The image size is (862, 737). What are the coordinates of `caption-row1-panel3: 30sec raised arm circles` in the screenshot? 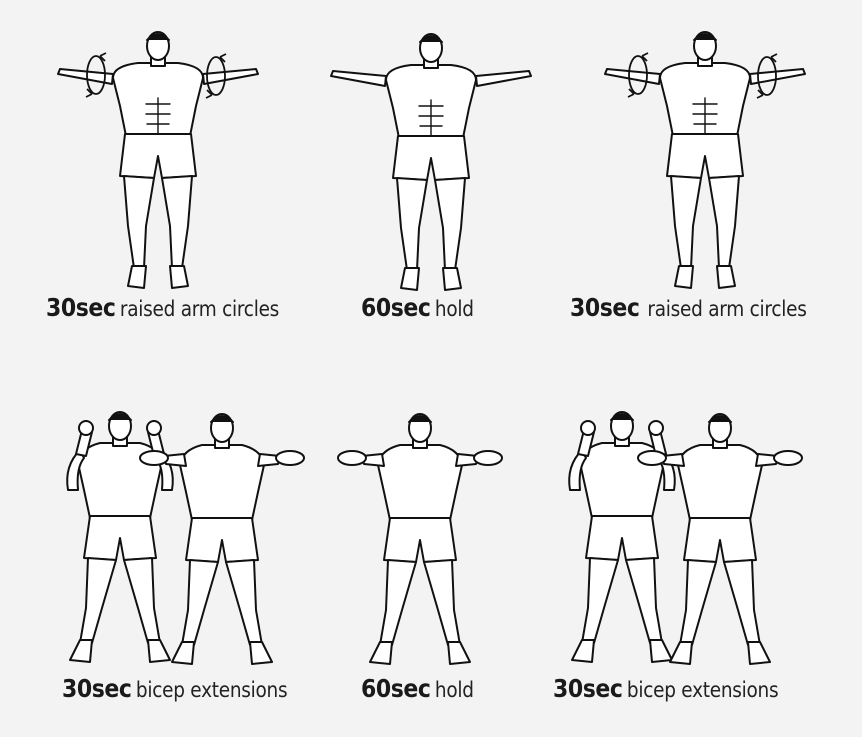 It's located at (688, 307).